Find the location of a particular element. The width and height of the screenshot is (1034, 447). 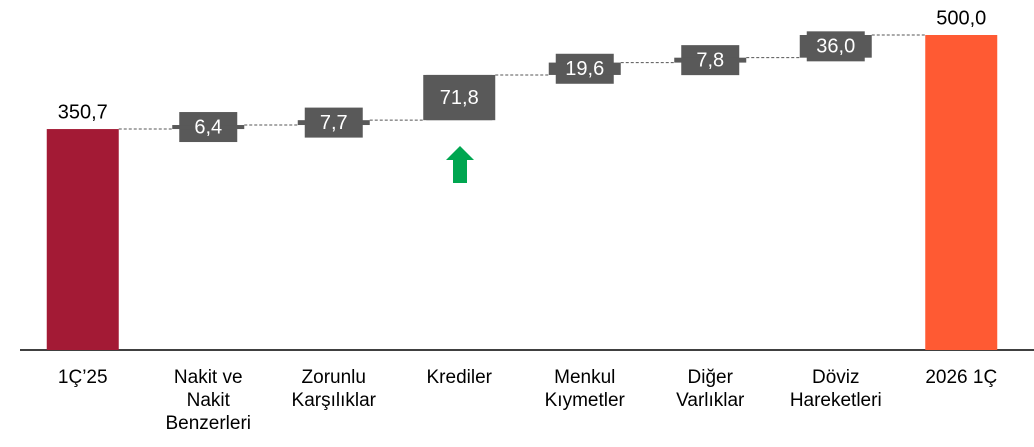

x-tick-label: 2026 1Ç is located at coordinates (961, 377).